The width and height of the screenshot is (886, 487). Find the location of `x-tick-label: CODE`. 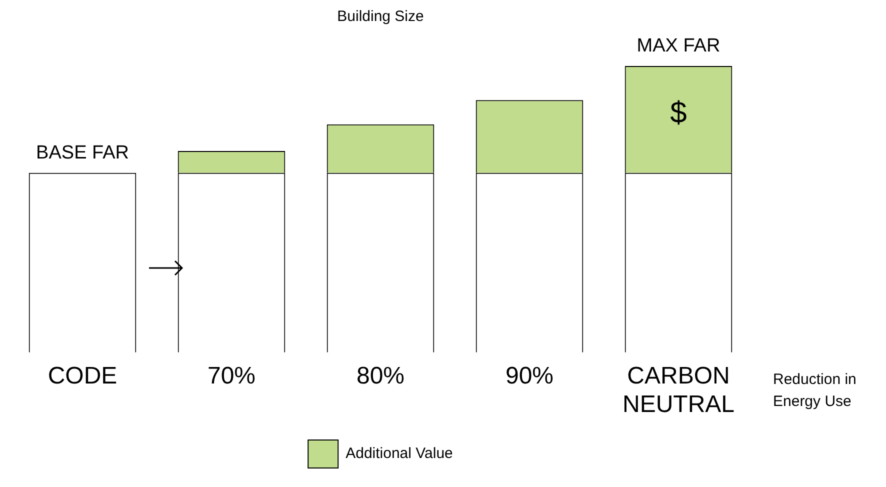

x-tick-label: CODE is located at coordinates (83, 376).